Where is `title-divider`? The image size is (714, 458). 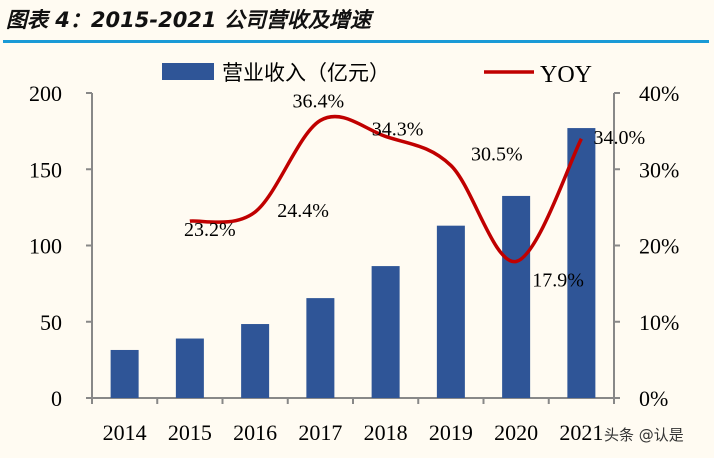
title-divider is located at coordinates (356, 41).